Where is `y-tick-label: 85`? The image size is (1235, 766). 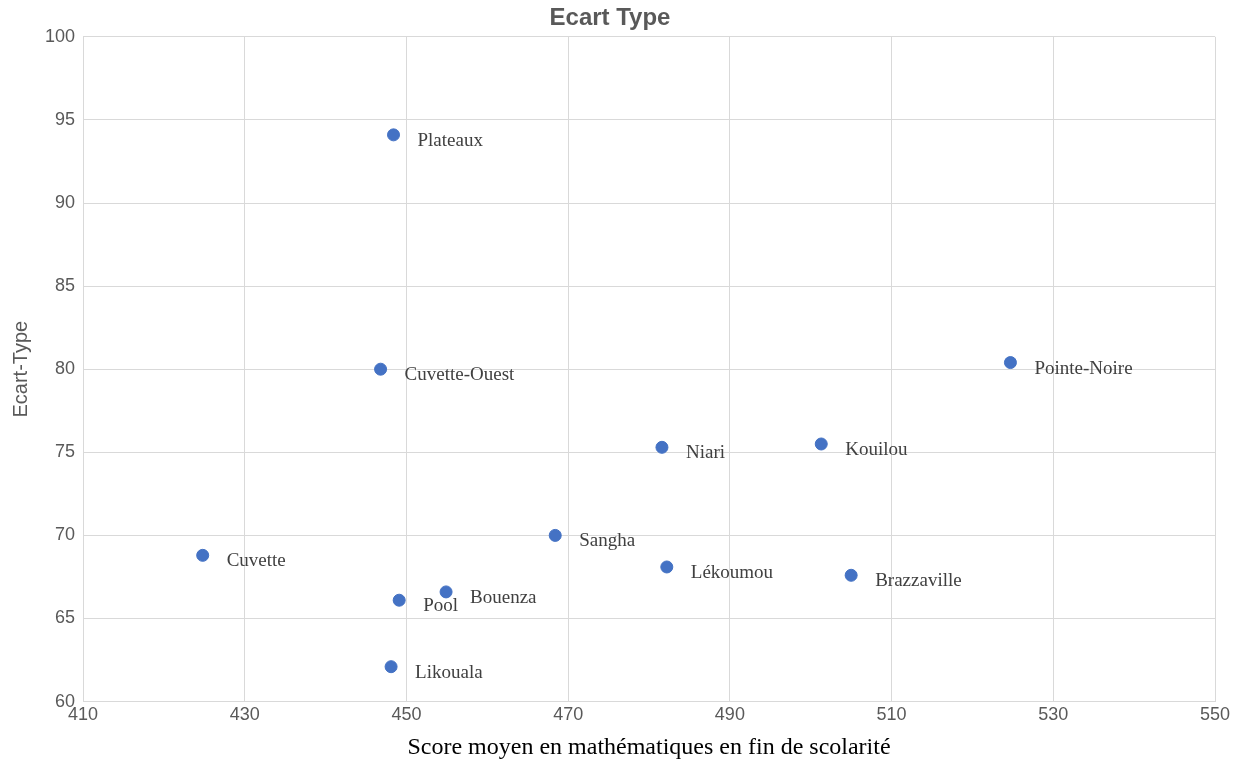 y-tick-label: 85 is located at coordinates (65, 285).